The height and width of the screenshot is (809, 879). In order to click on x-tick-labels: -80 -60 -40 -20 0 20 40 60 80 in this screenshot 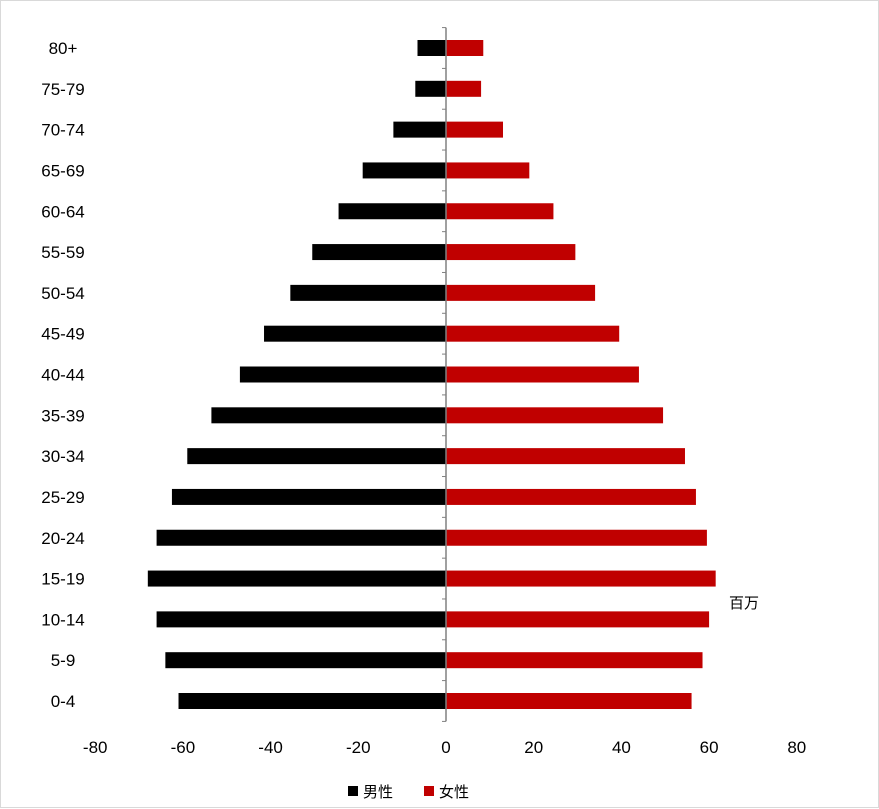, I will do `click(444, 747)`.